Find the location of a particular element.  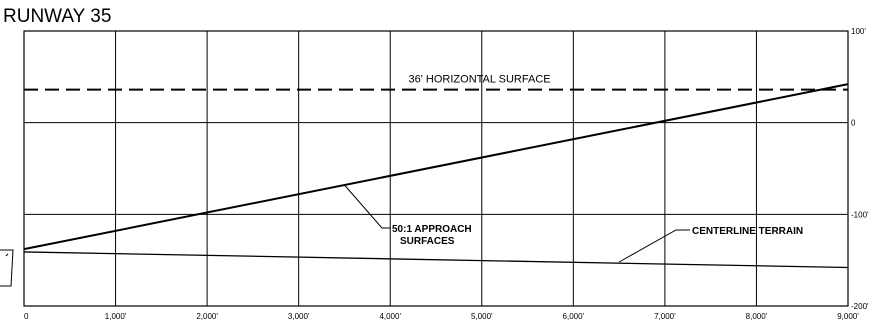

annotation-centerline-terrain: CENTERLINE TERRAIN is located at coordinates (747, 231).